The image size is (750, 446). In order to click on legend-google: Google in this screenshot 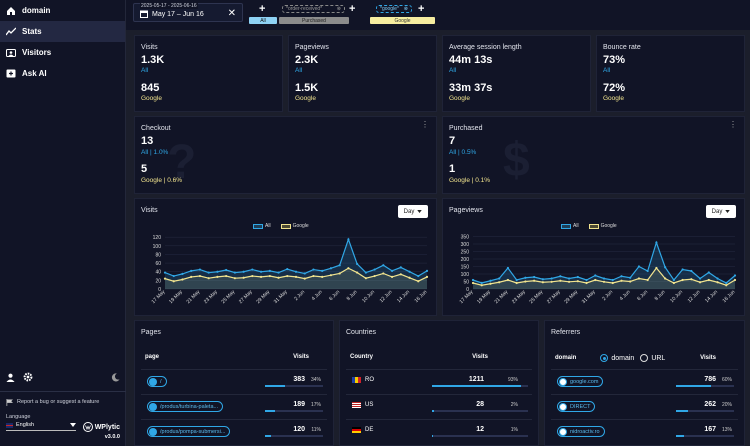, I will do `click(294, 226)`.